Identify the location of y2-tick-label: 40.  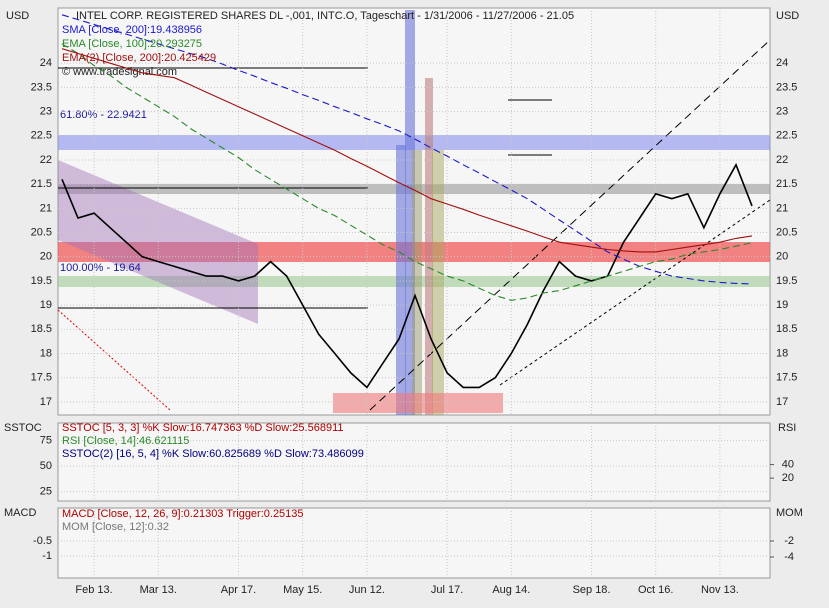
(788, 465).